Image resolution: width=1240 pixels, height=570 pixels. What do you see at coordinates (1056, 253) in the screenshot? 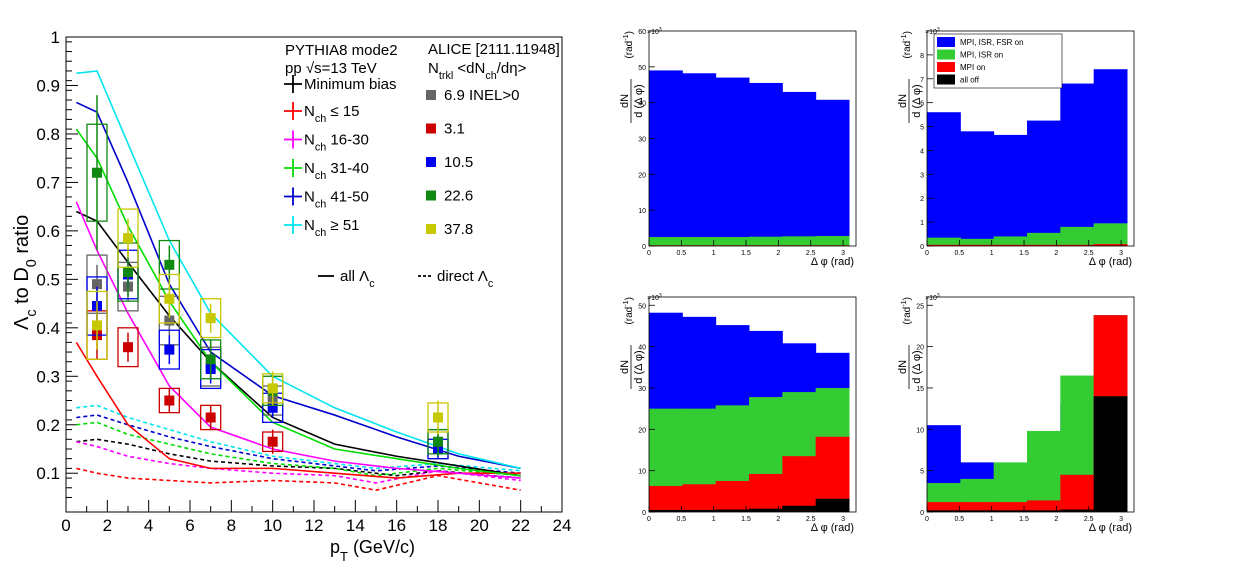
I see `panel-x-tick-label: 2` at bounding box center [1056, 253].